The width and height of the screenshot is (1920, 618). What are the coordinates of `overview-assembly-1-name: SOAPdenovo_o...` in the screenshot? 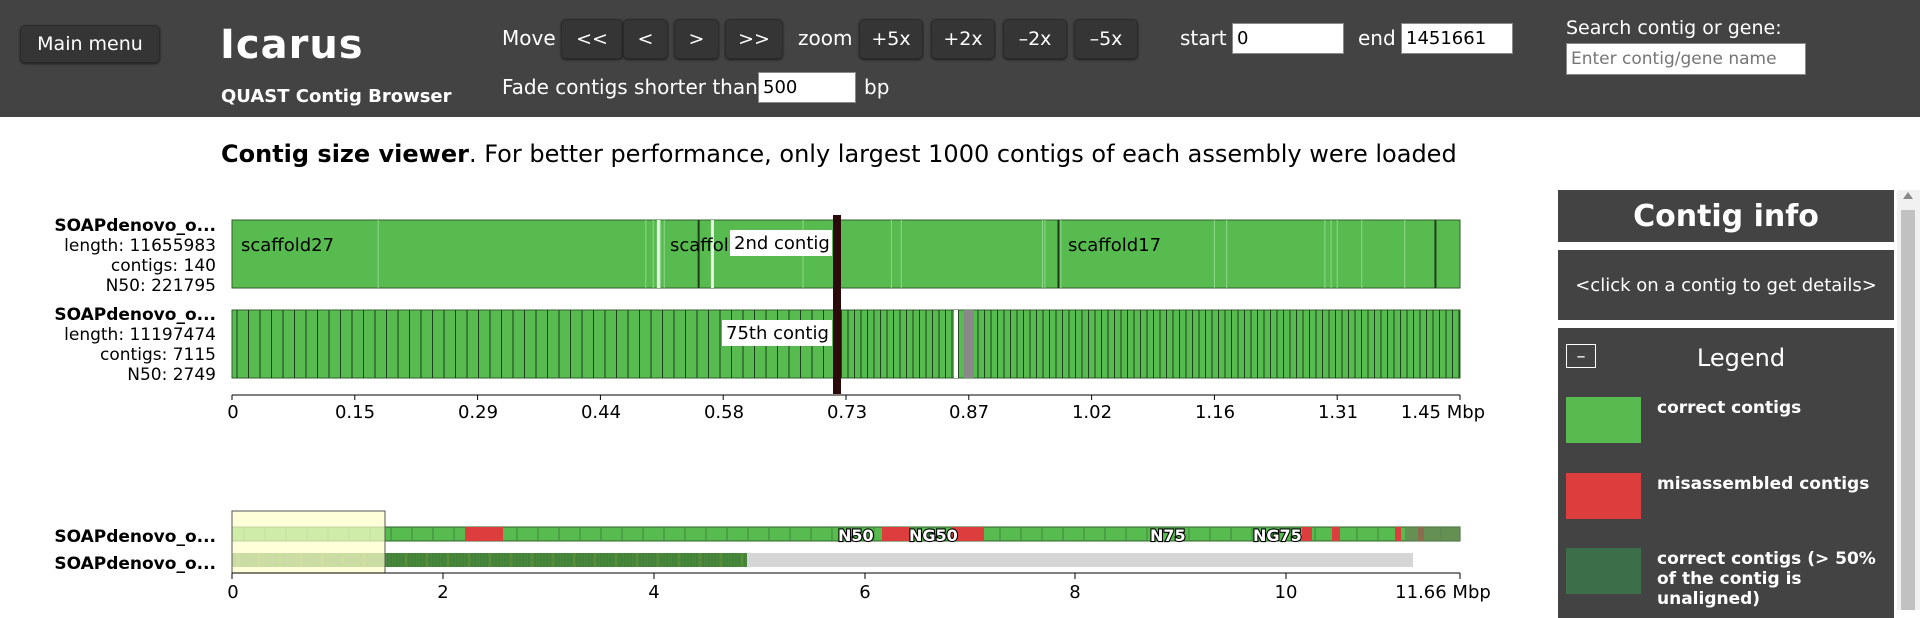 It's located at (135, 537).